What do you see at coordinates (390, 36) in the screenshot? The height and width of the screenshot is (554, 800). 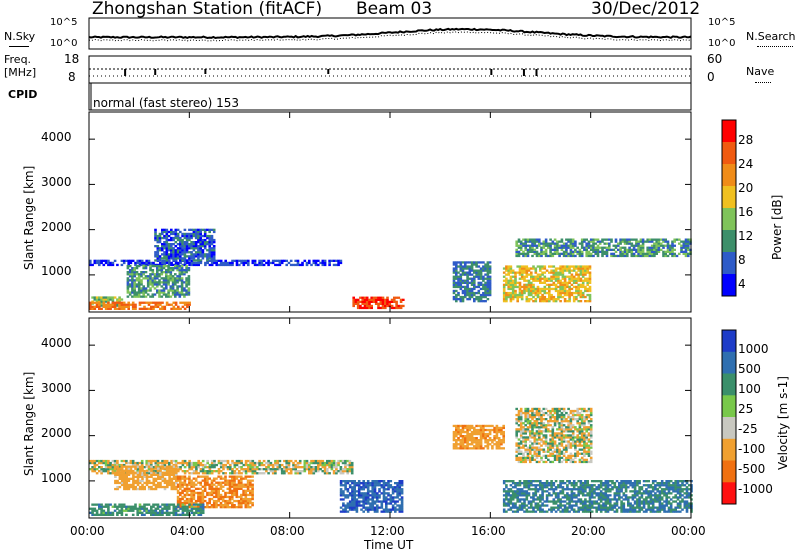 I see `nsearch-series` at bounding box center [390, 36].